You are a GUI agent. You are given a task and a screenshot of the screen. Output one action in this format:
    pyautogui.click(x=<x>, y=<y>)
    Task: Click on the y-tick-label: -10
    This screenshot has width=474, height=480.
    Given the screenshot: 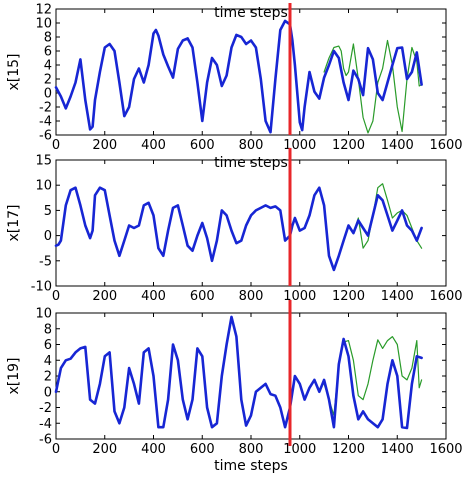 What is the action you would take?
    pyautogui.click(x=41, y=287)
    